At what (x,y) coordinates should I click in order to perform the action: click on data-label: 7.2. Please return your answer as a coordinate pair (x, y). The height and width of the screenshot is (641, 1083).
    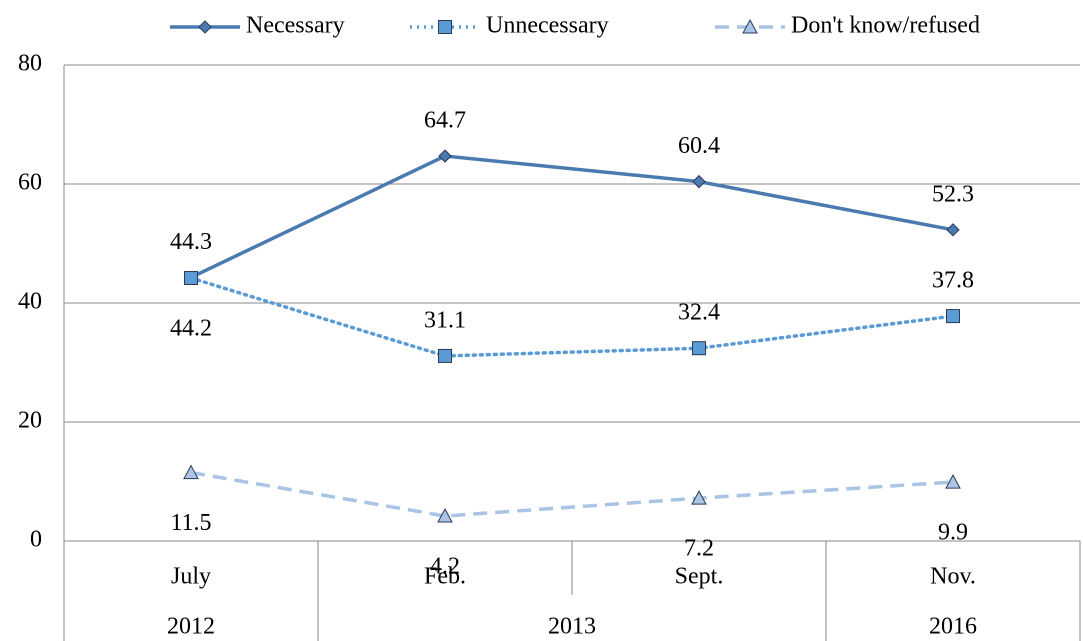
    Looking at the image, I should click on (699, 549).